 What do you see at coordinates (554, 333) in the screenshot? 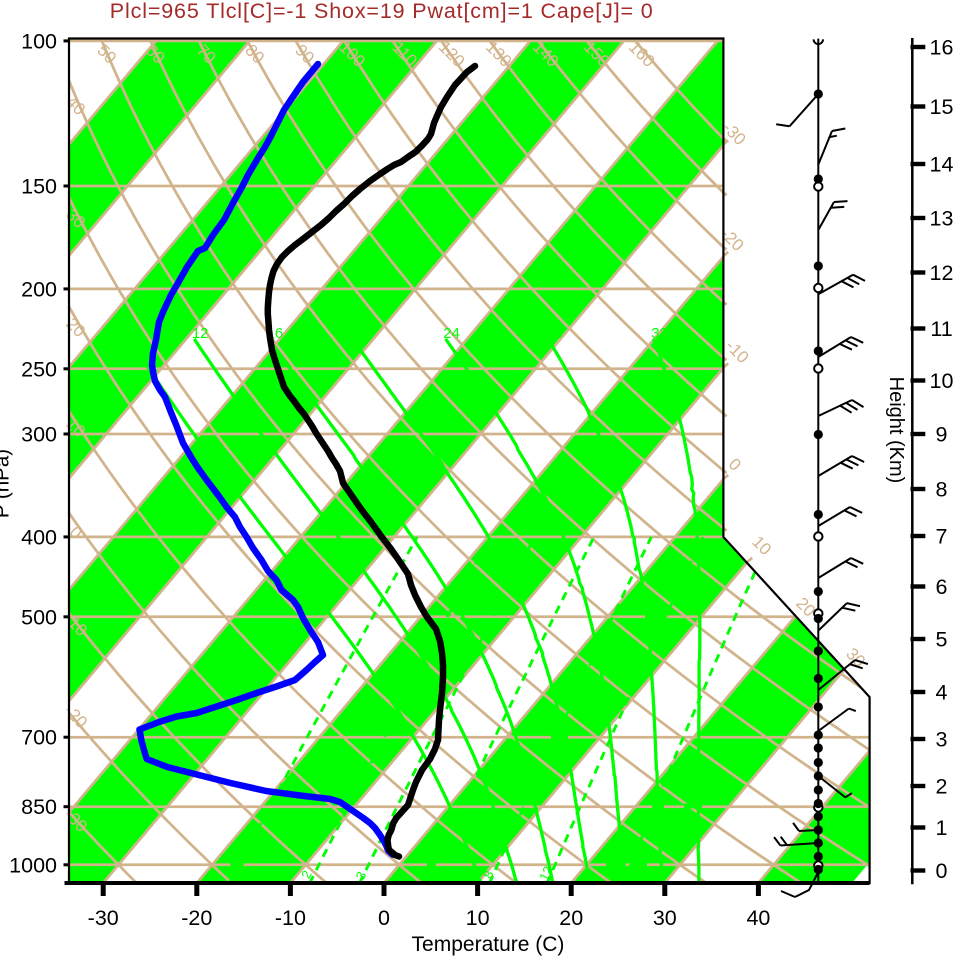
I see `svg-text: 28` at bounding box center [554, 333].